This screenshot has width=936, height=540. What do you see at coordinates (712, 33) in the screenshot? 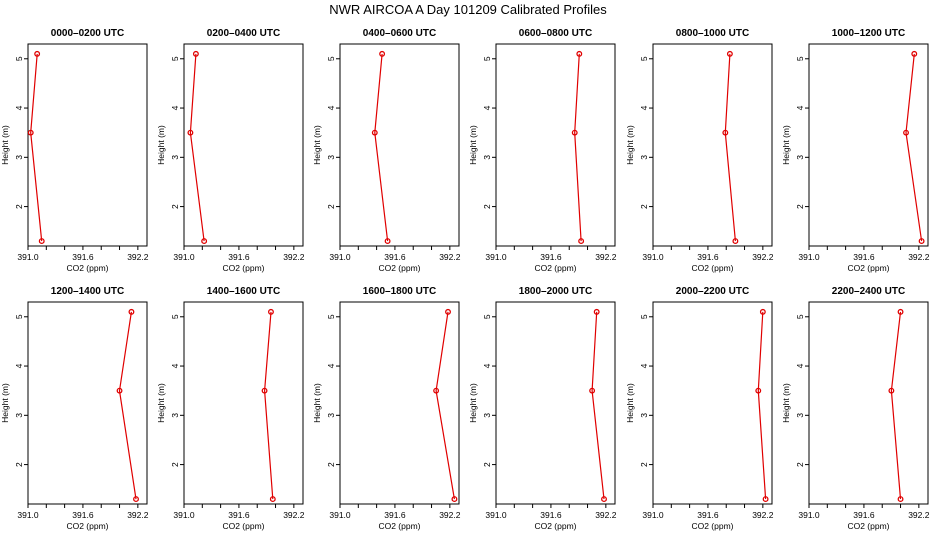
I see `panel-title: 0800–1000 UTC` at bounding box center [712, 33].